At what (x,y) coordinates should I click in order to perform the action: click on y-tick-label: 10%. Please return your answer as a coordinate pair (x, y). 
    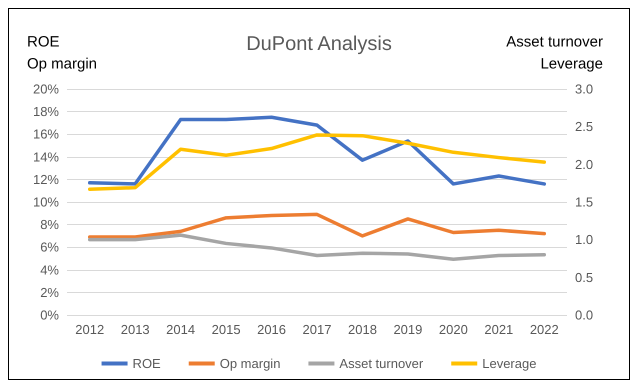
    Looking at the image, I should click on (46, 202).